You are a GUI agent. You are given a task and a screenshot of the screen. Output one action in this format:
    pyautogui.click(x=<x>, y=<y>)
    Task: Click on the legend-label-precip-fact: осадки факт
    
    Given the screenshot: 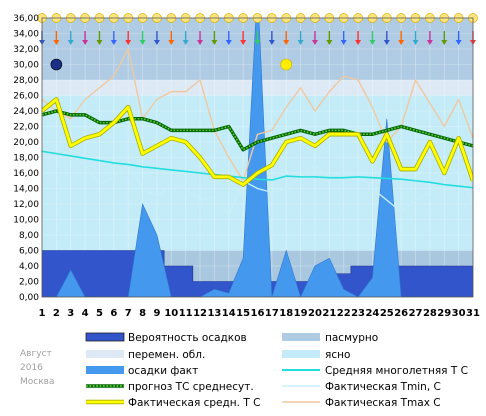 What is the action you would take?
    pyautogui.click(x=163, y=371)
    